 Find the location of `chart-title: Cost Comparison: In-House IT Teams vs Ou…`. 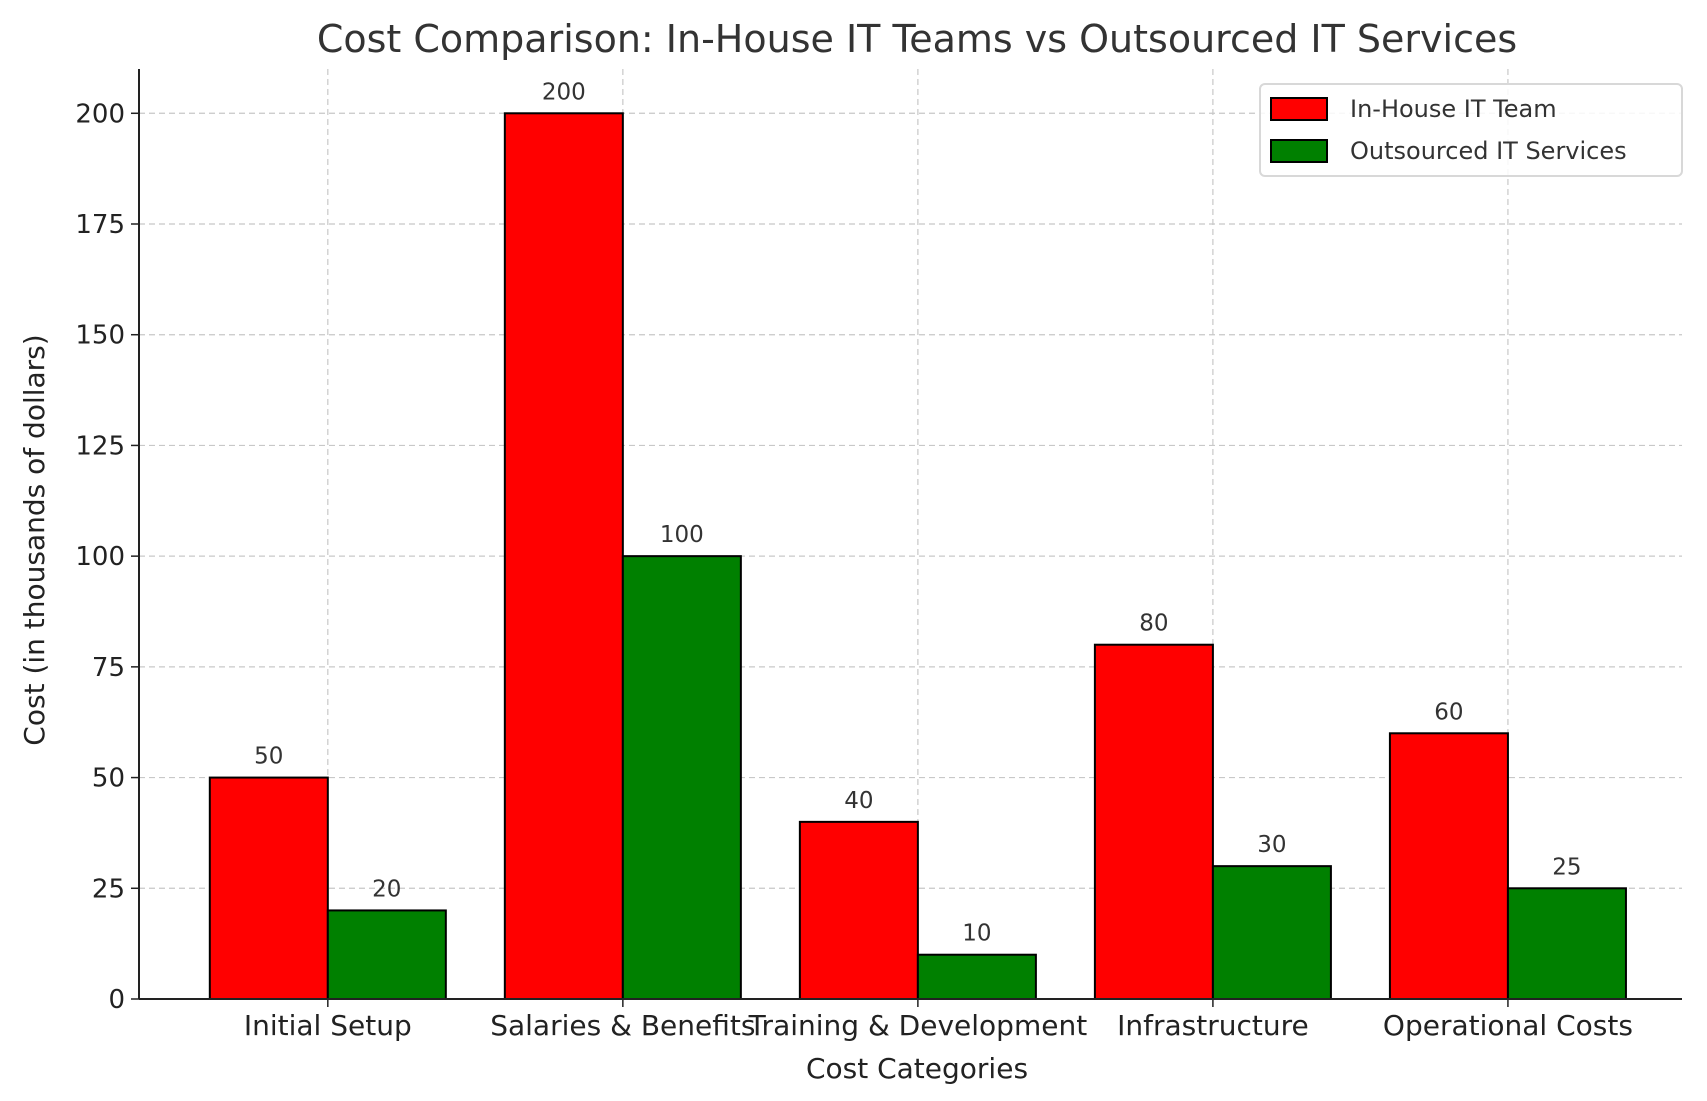

chart-title: Cost Comparison: In-House IT Teams vs Ou… is located at coordinates (917, 39).